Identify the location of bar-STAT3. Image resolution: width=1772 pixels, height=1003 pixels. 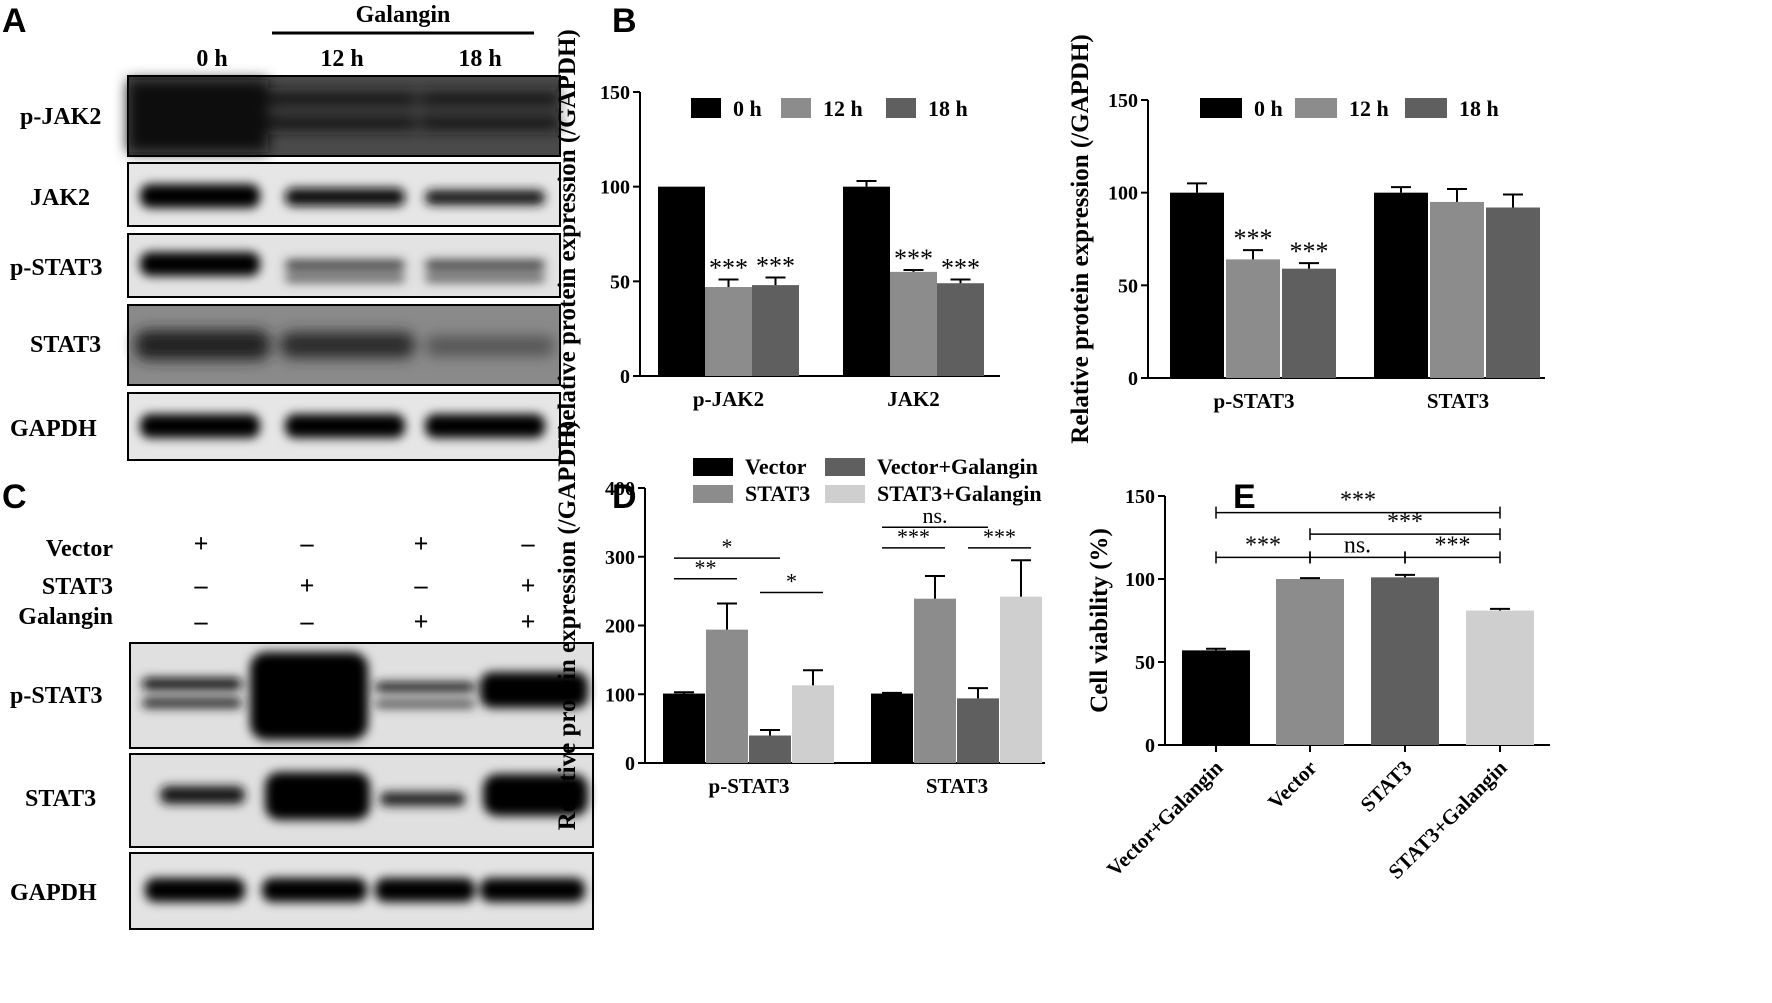
(1405, 661).